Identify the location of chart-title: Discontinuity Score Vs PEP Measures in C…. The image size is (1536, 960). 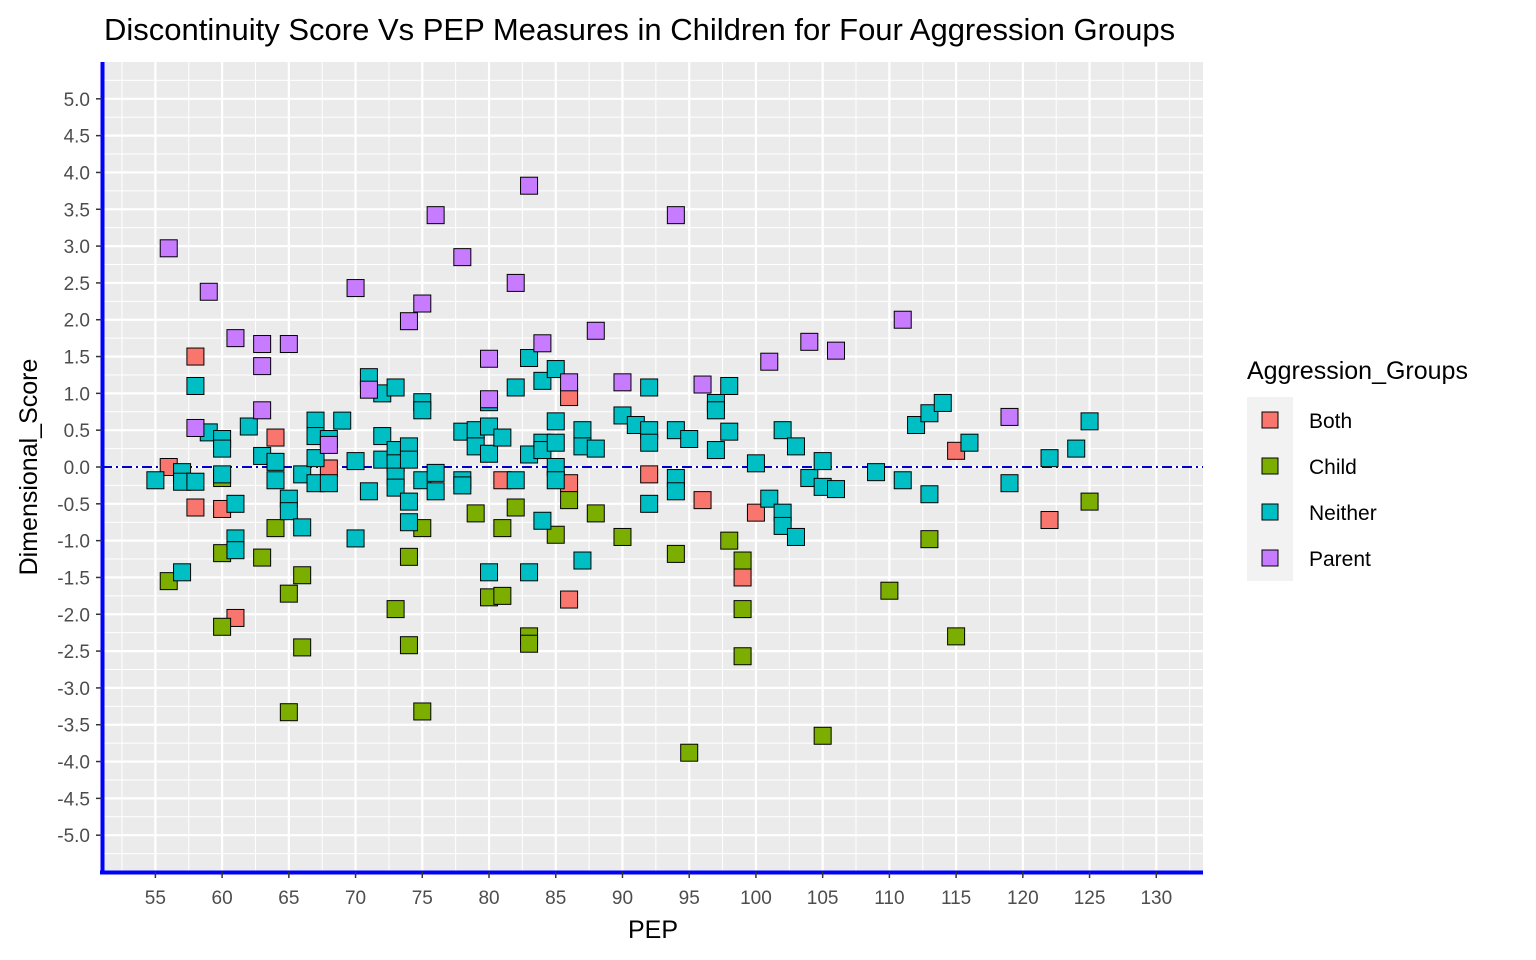
(639, 29).